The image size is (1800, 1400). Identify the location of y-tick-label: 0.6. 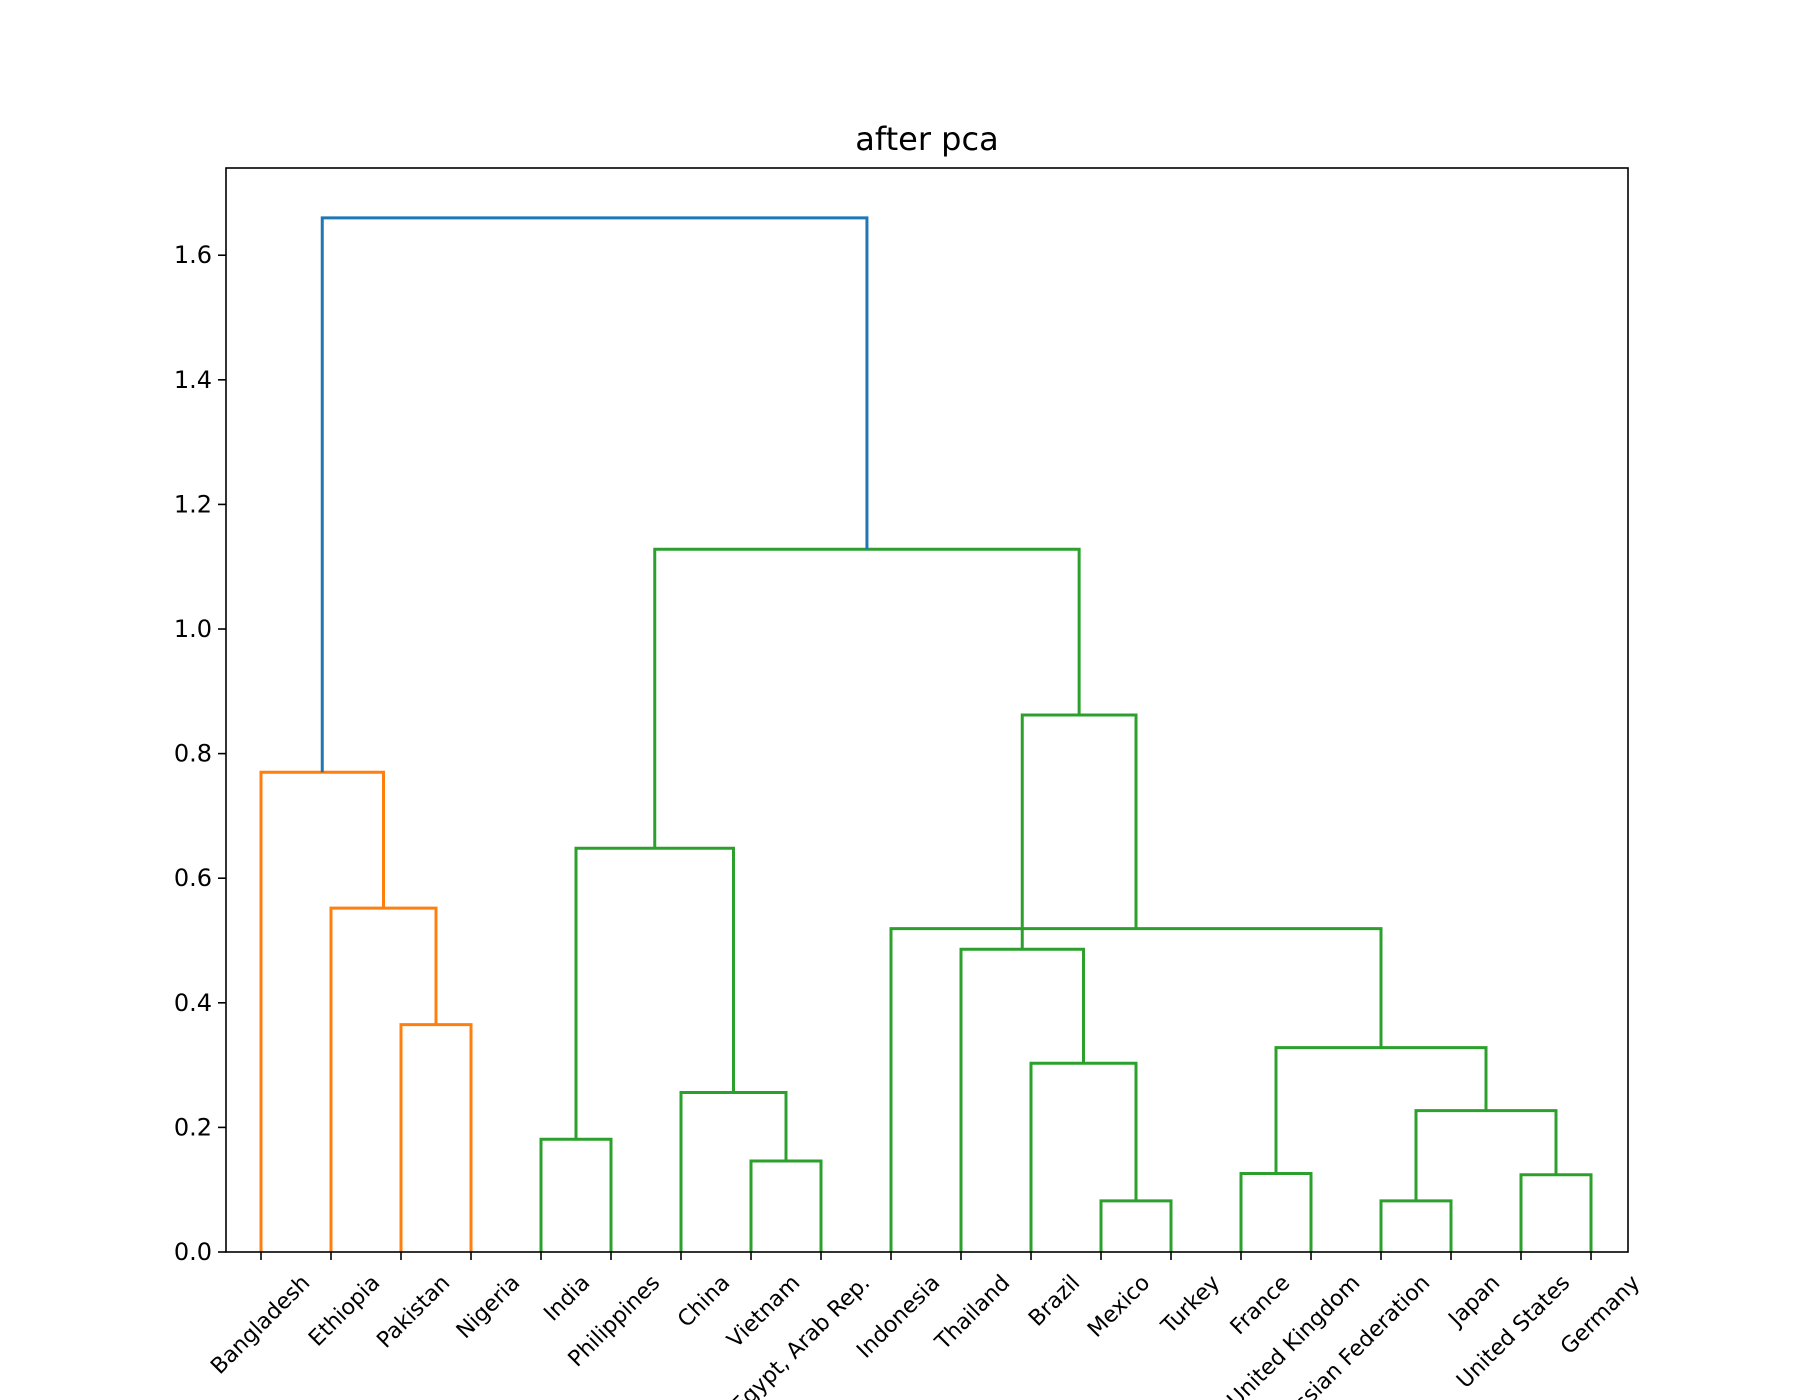
(193, 878).